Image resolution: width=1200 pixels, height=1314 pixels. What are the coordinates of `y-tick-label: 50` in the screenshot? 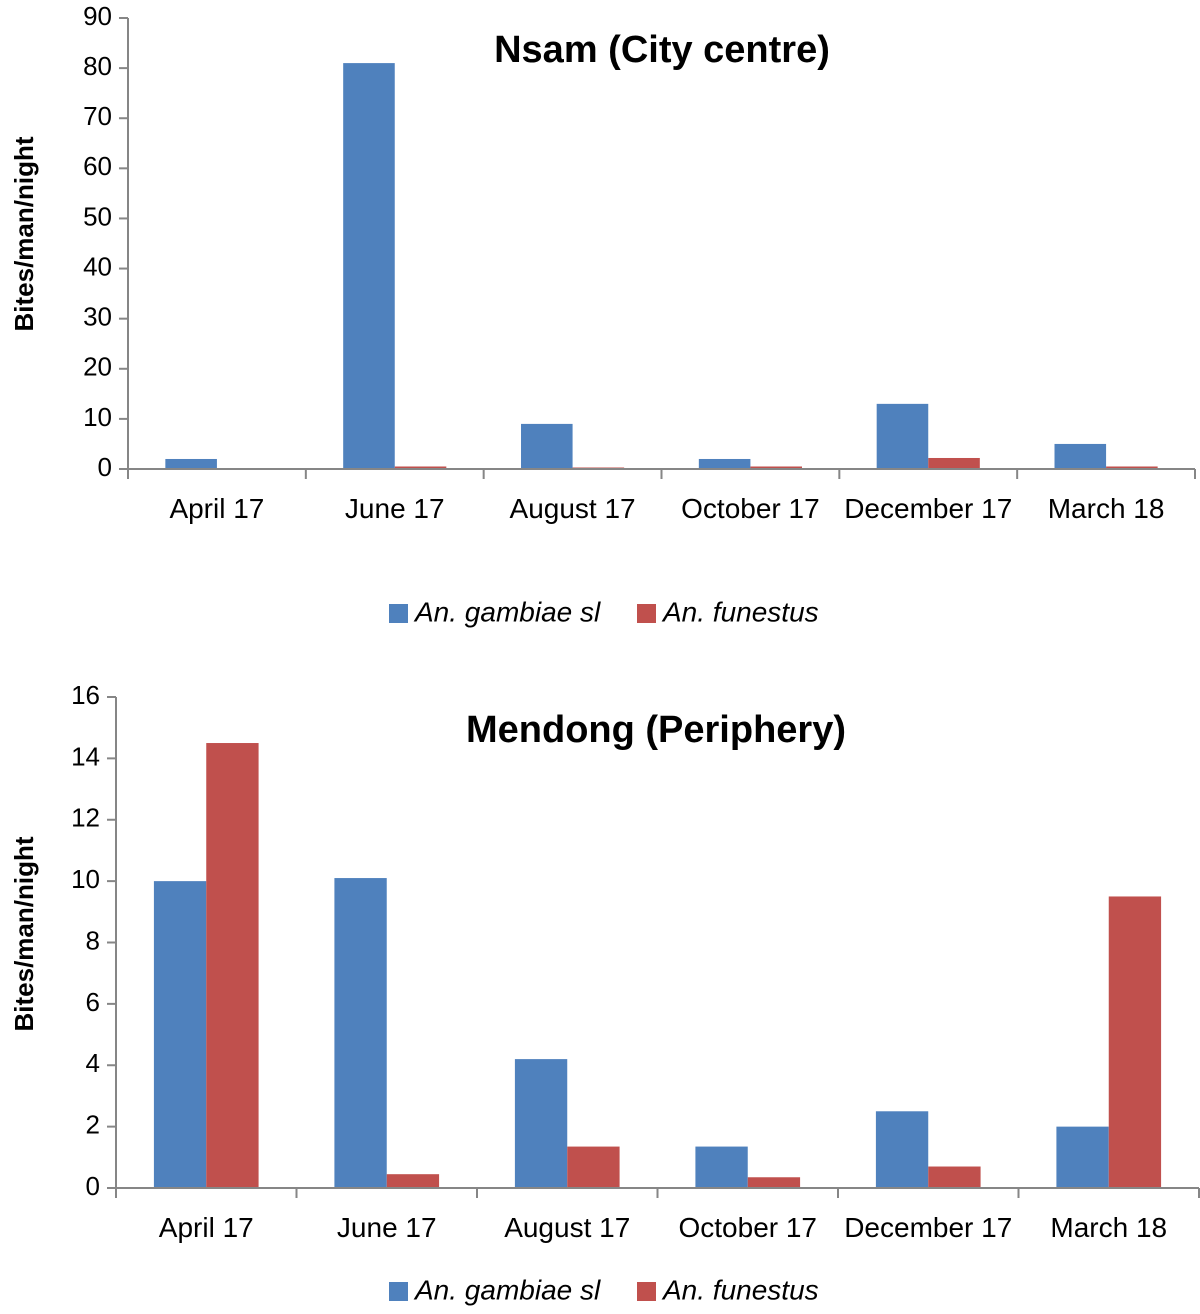 It's located at (97, 216).